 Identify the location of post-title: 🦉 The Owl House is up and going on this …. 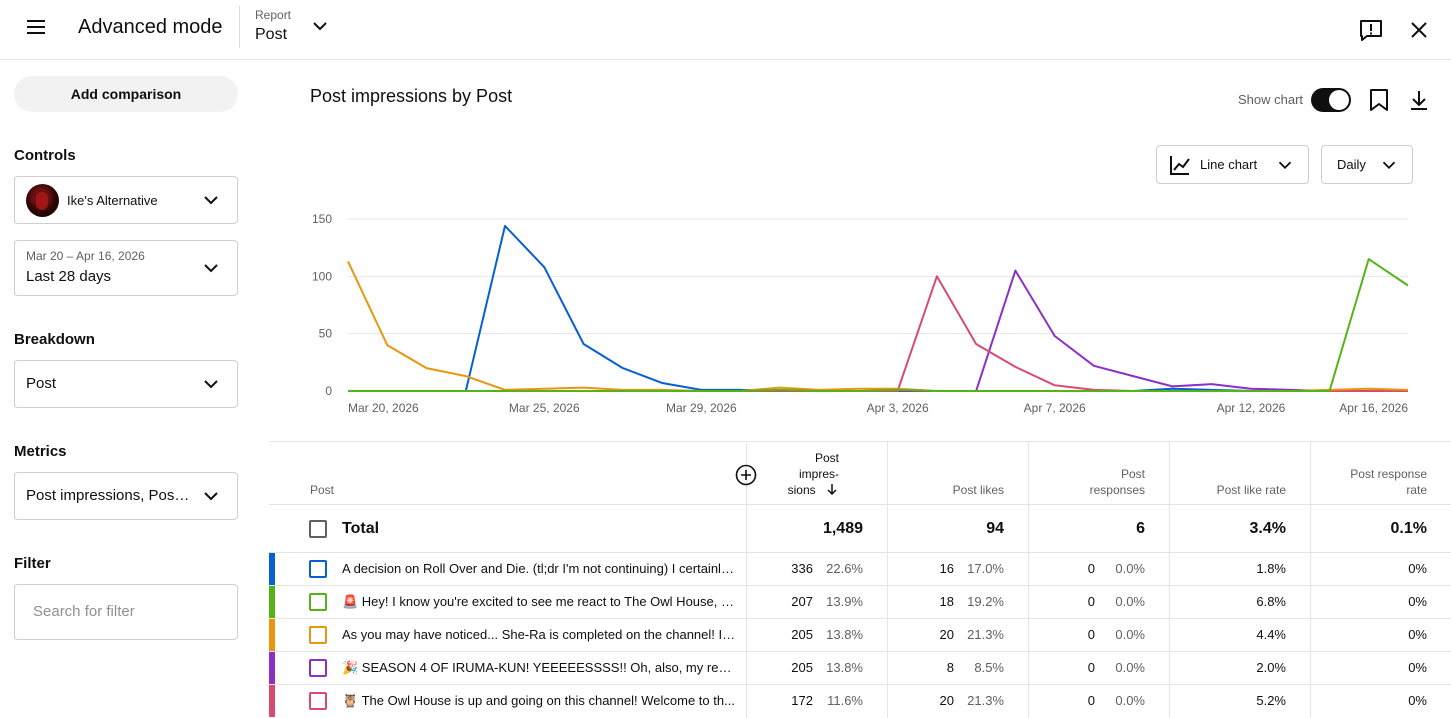
(538, 700).